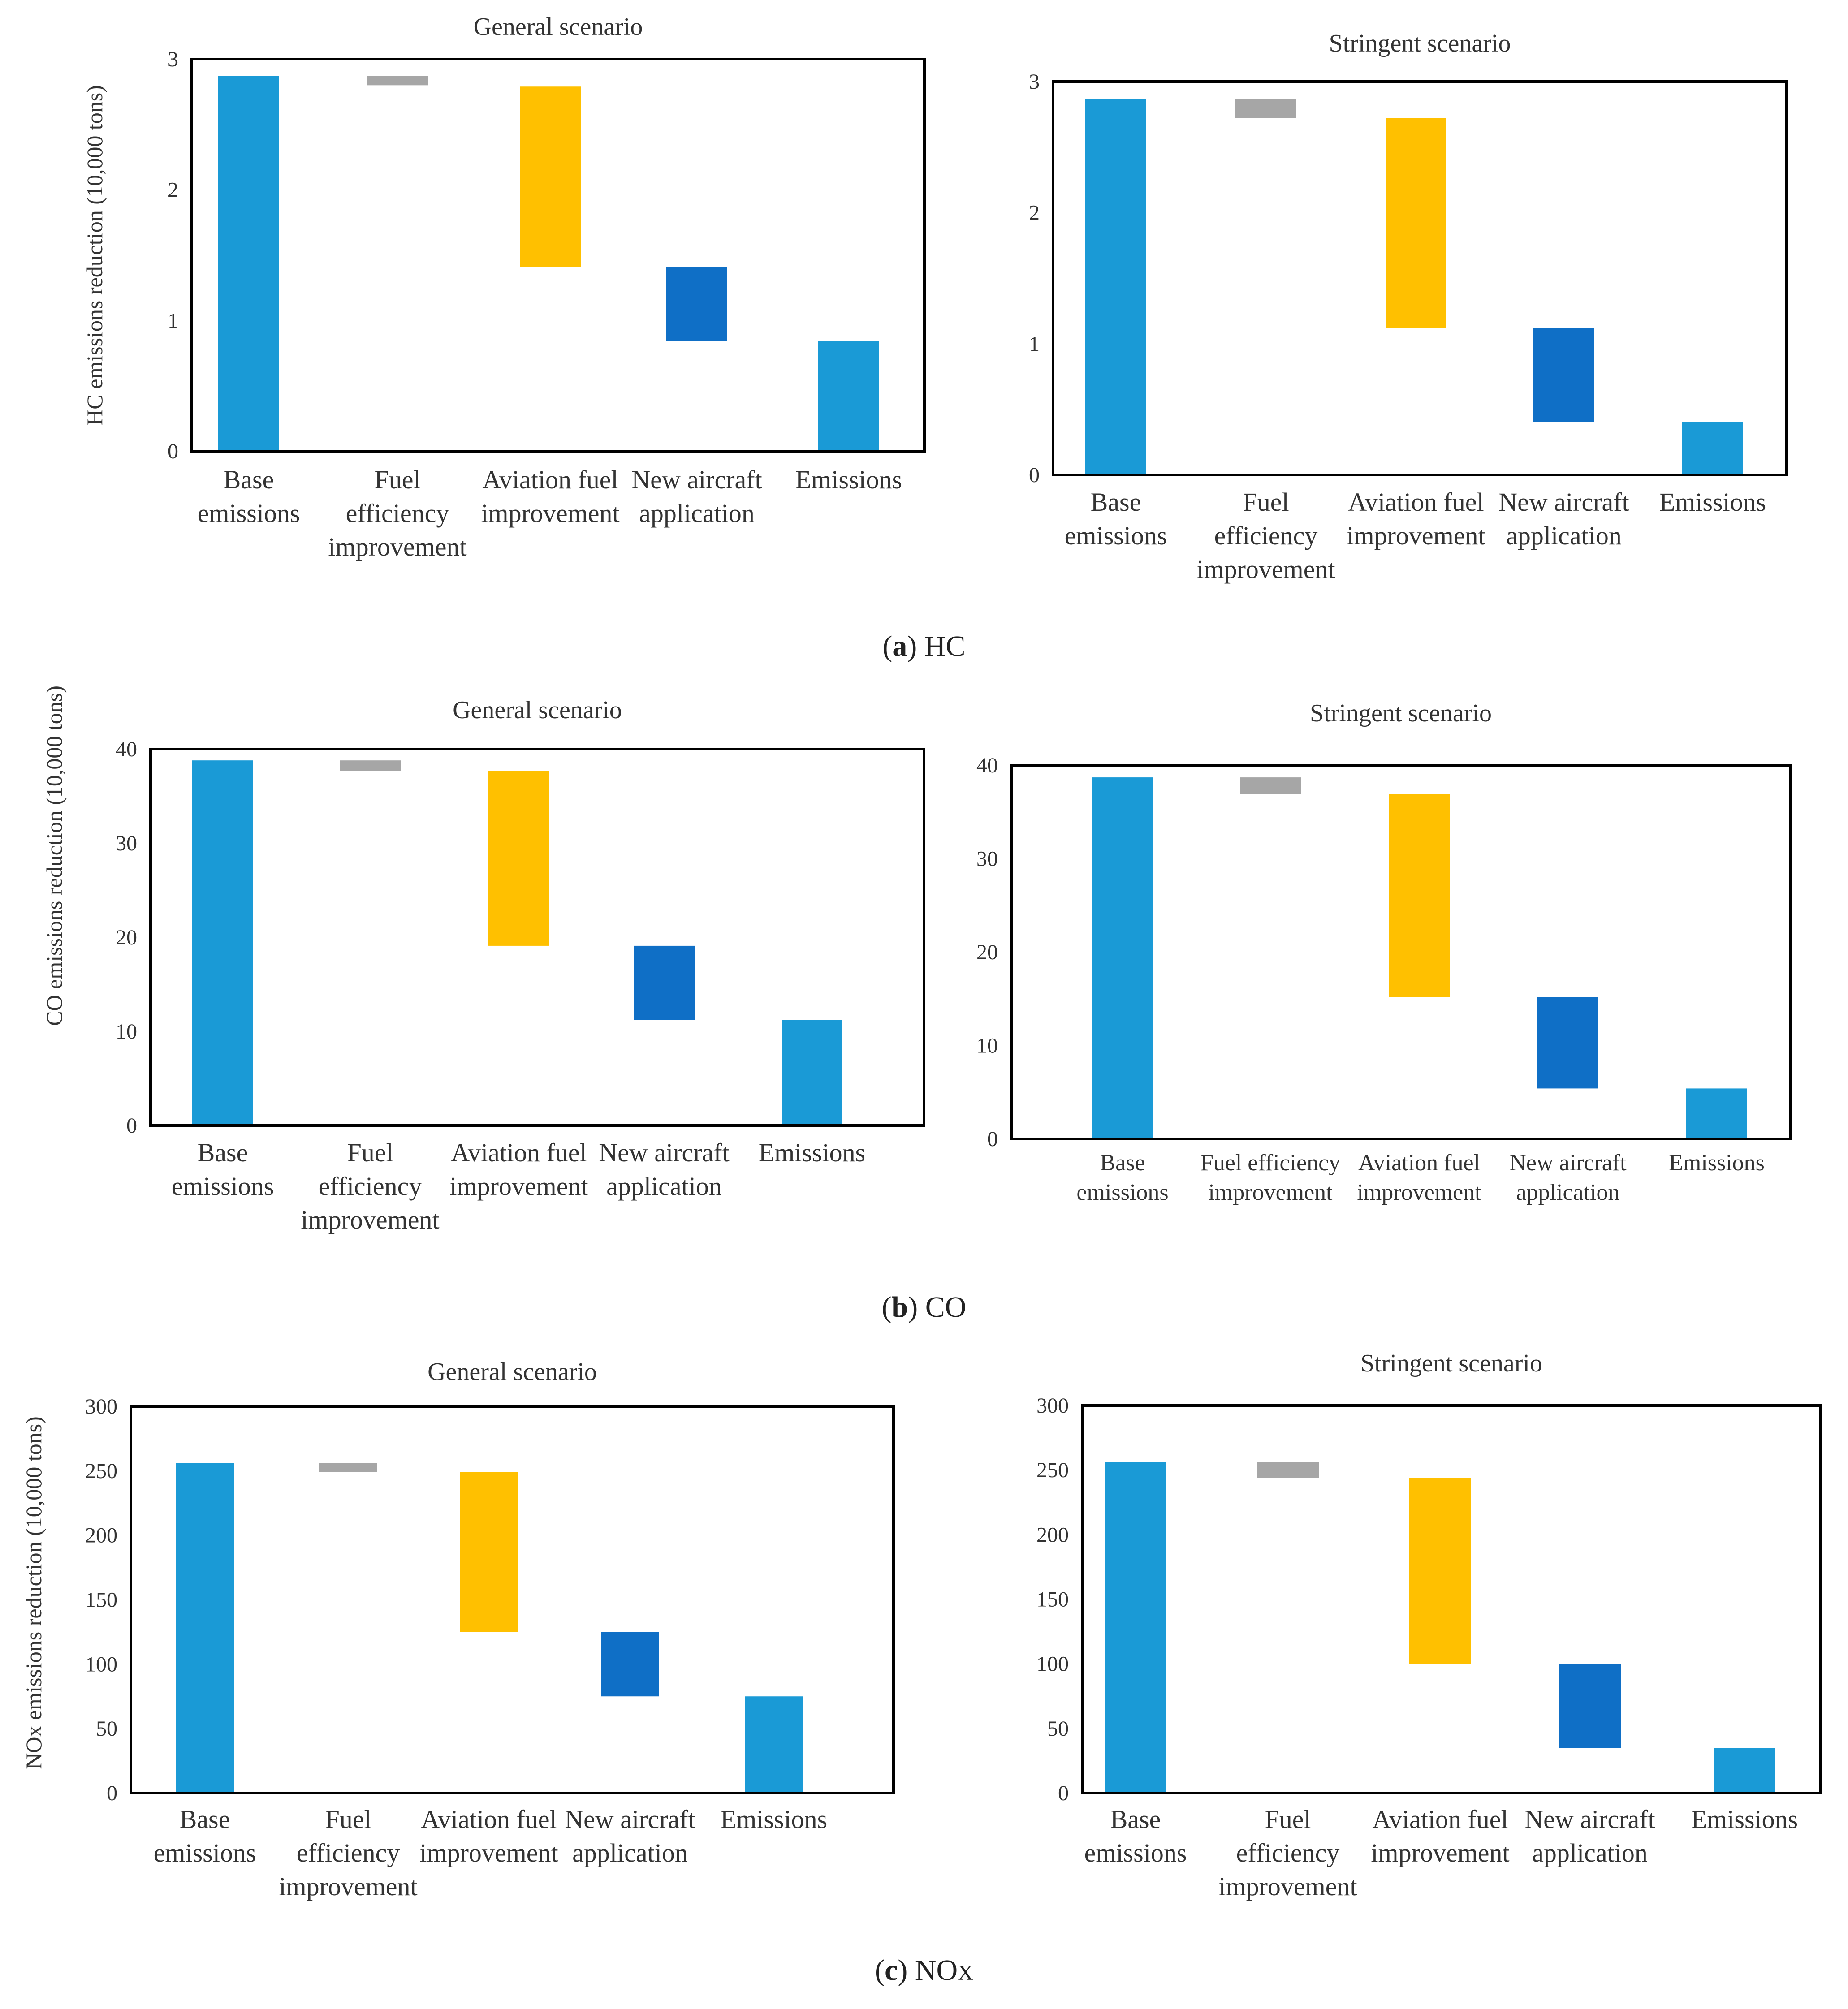 The height and width of the screenshot is (2009, 1848). I want to click on co-stringent-ytick-label: 40, so click(987, 765).